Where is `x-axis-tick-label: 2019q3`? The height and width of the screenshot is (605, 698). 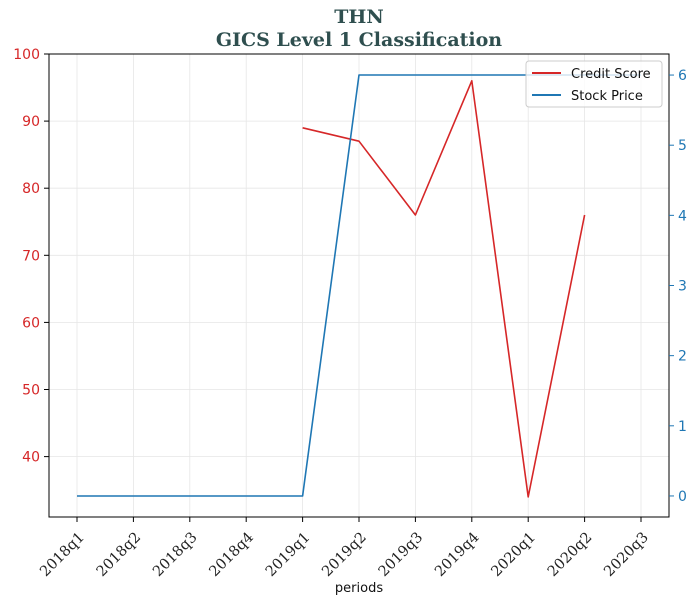 x-axis-tick-label: 2019q3 is located at coordinates (401, 555).